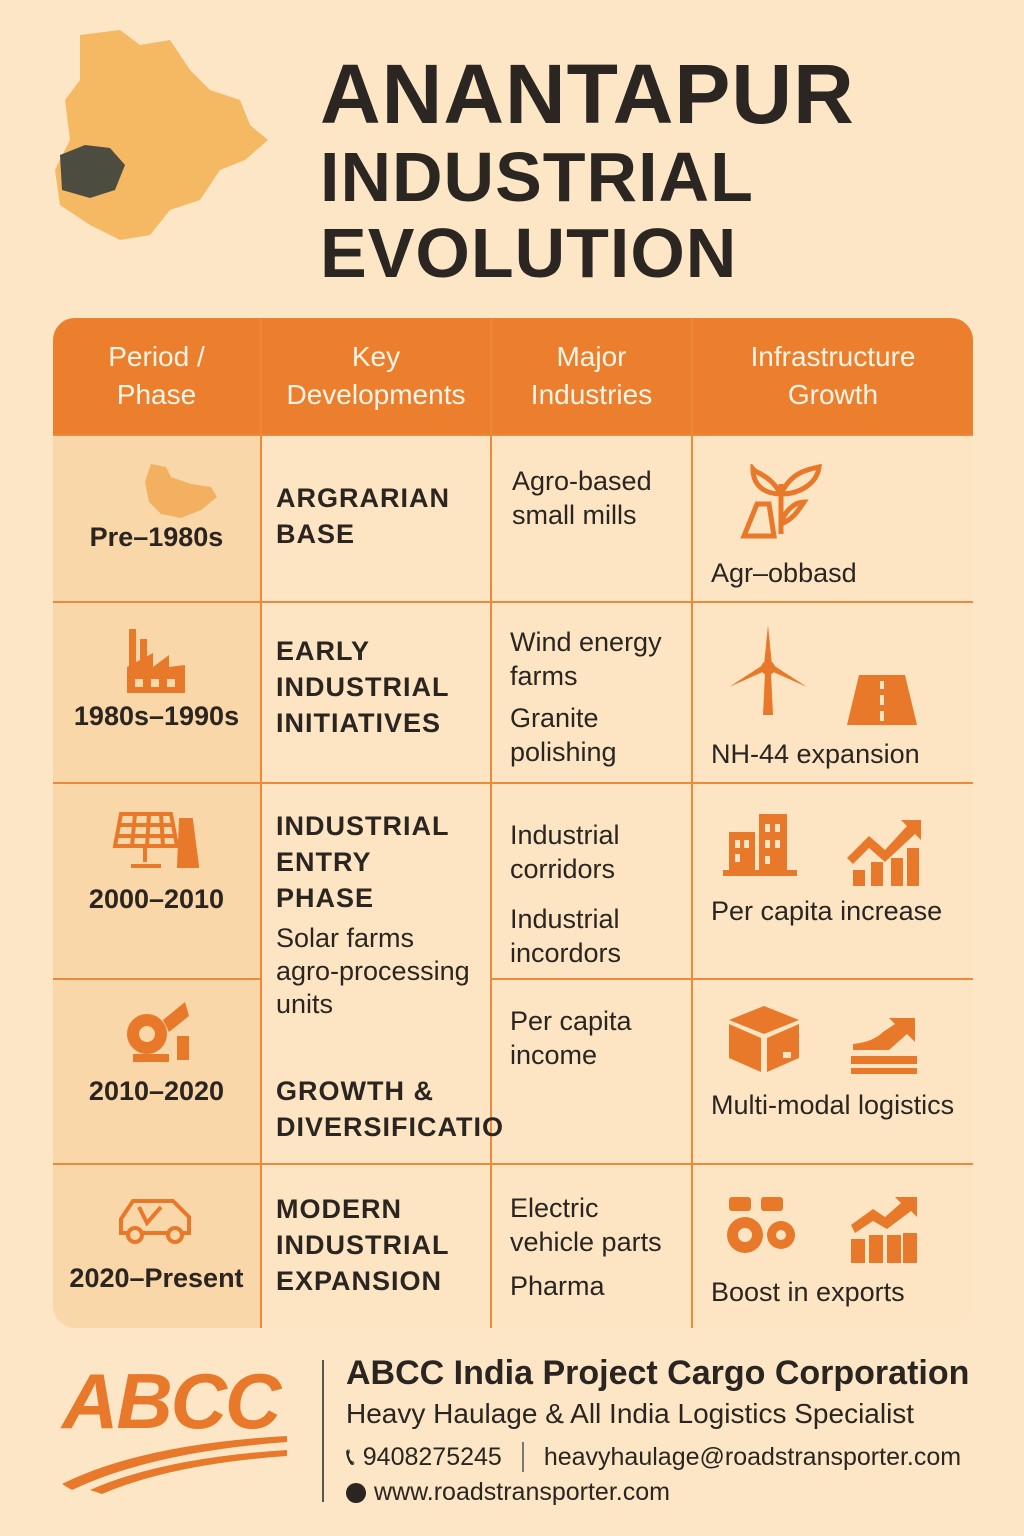 The image size is (1024, 1536). Describe the element at coordinates (587, 94) in the screenshot. I see `title-line1: ANANTAPUR` at that location.